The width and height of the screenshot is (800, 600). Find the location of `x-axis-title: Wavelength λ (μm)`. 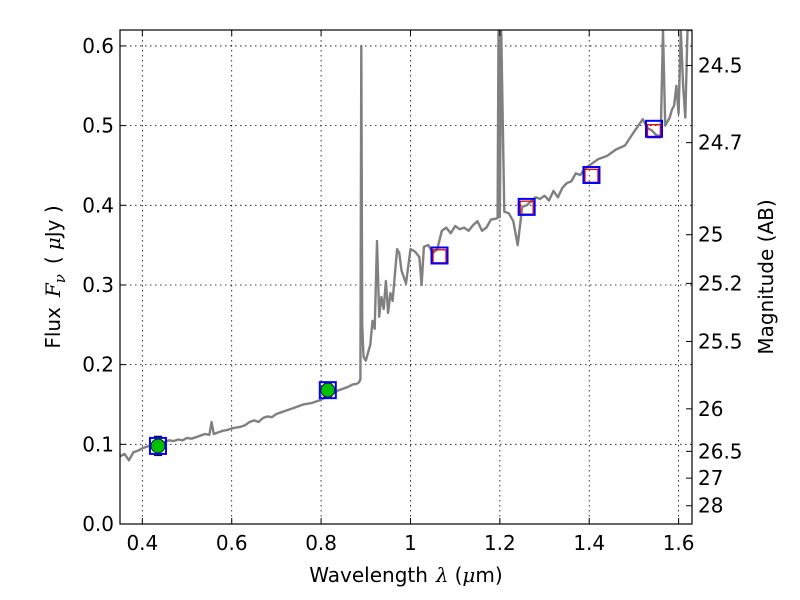

x-axis-title: Wavelength λ (μm) is located at coordinates (405, 575).